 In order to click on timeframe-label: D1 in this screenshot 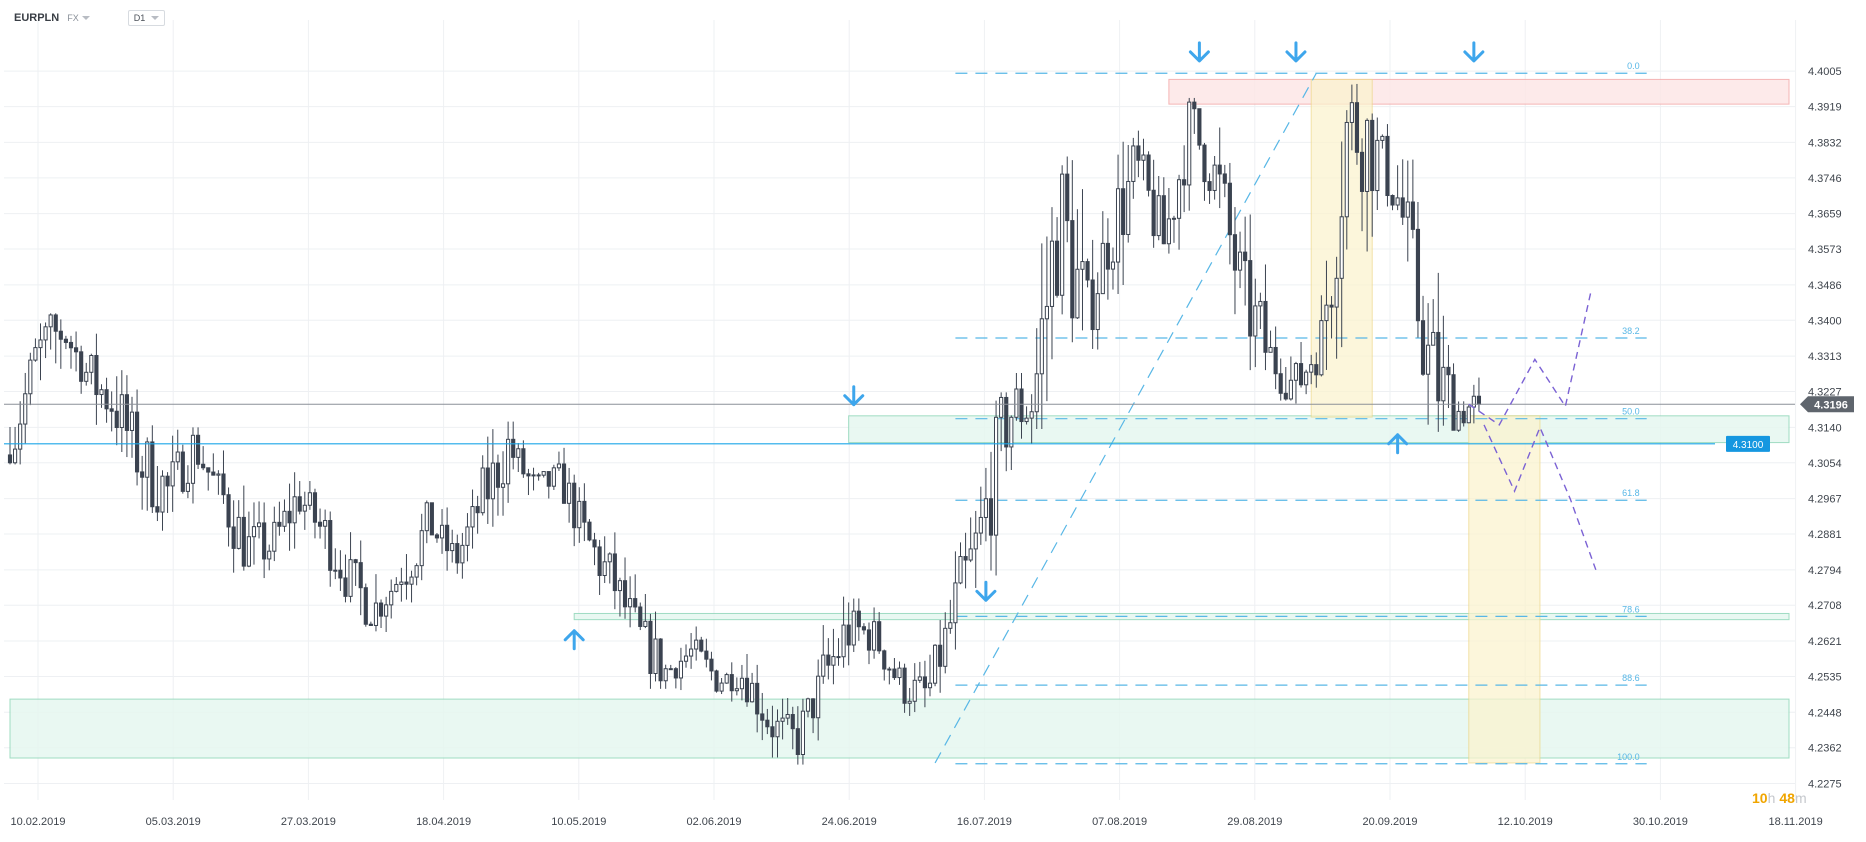, I will do `click(139, 18)`.